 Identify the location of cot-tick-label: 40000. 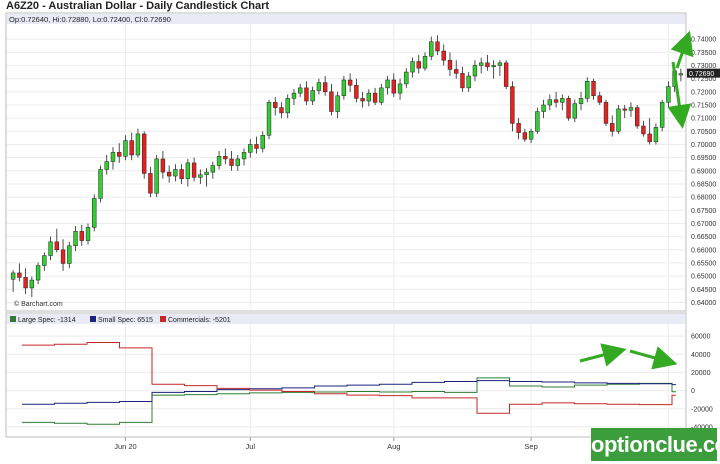
(701, 355).